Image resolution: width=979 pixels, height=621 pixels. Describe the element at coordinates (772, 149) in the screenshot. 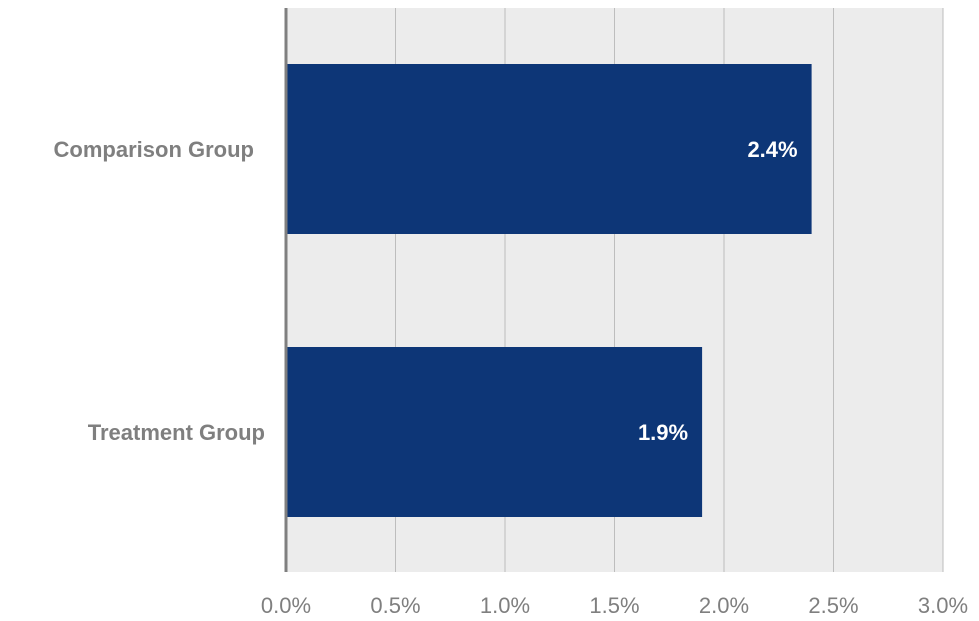

I see `data-label: 2.4%` at that location.